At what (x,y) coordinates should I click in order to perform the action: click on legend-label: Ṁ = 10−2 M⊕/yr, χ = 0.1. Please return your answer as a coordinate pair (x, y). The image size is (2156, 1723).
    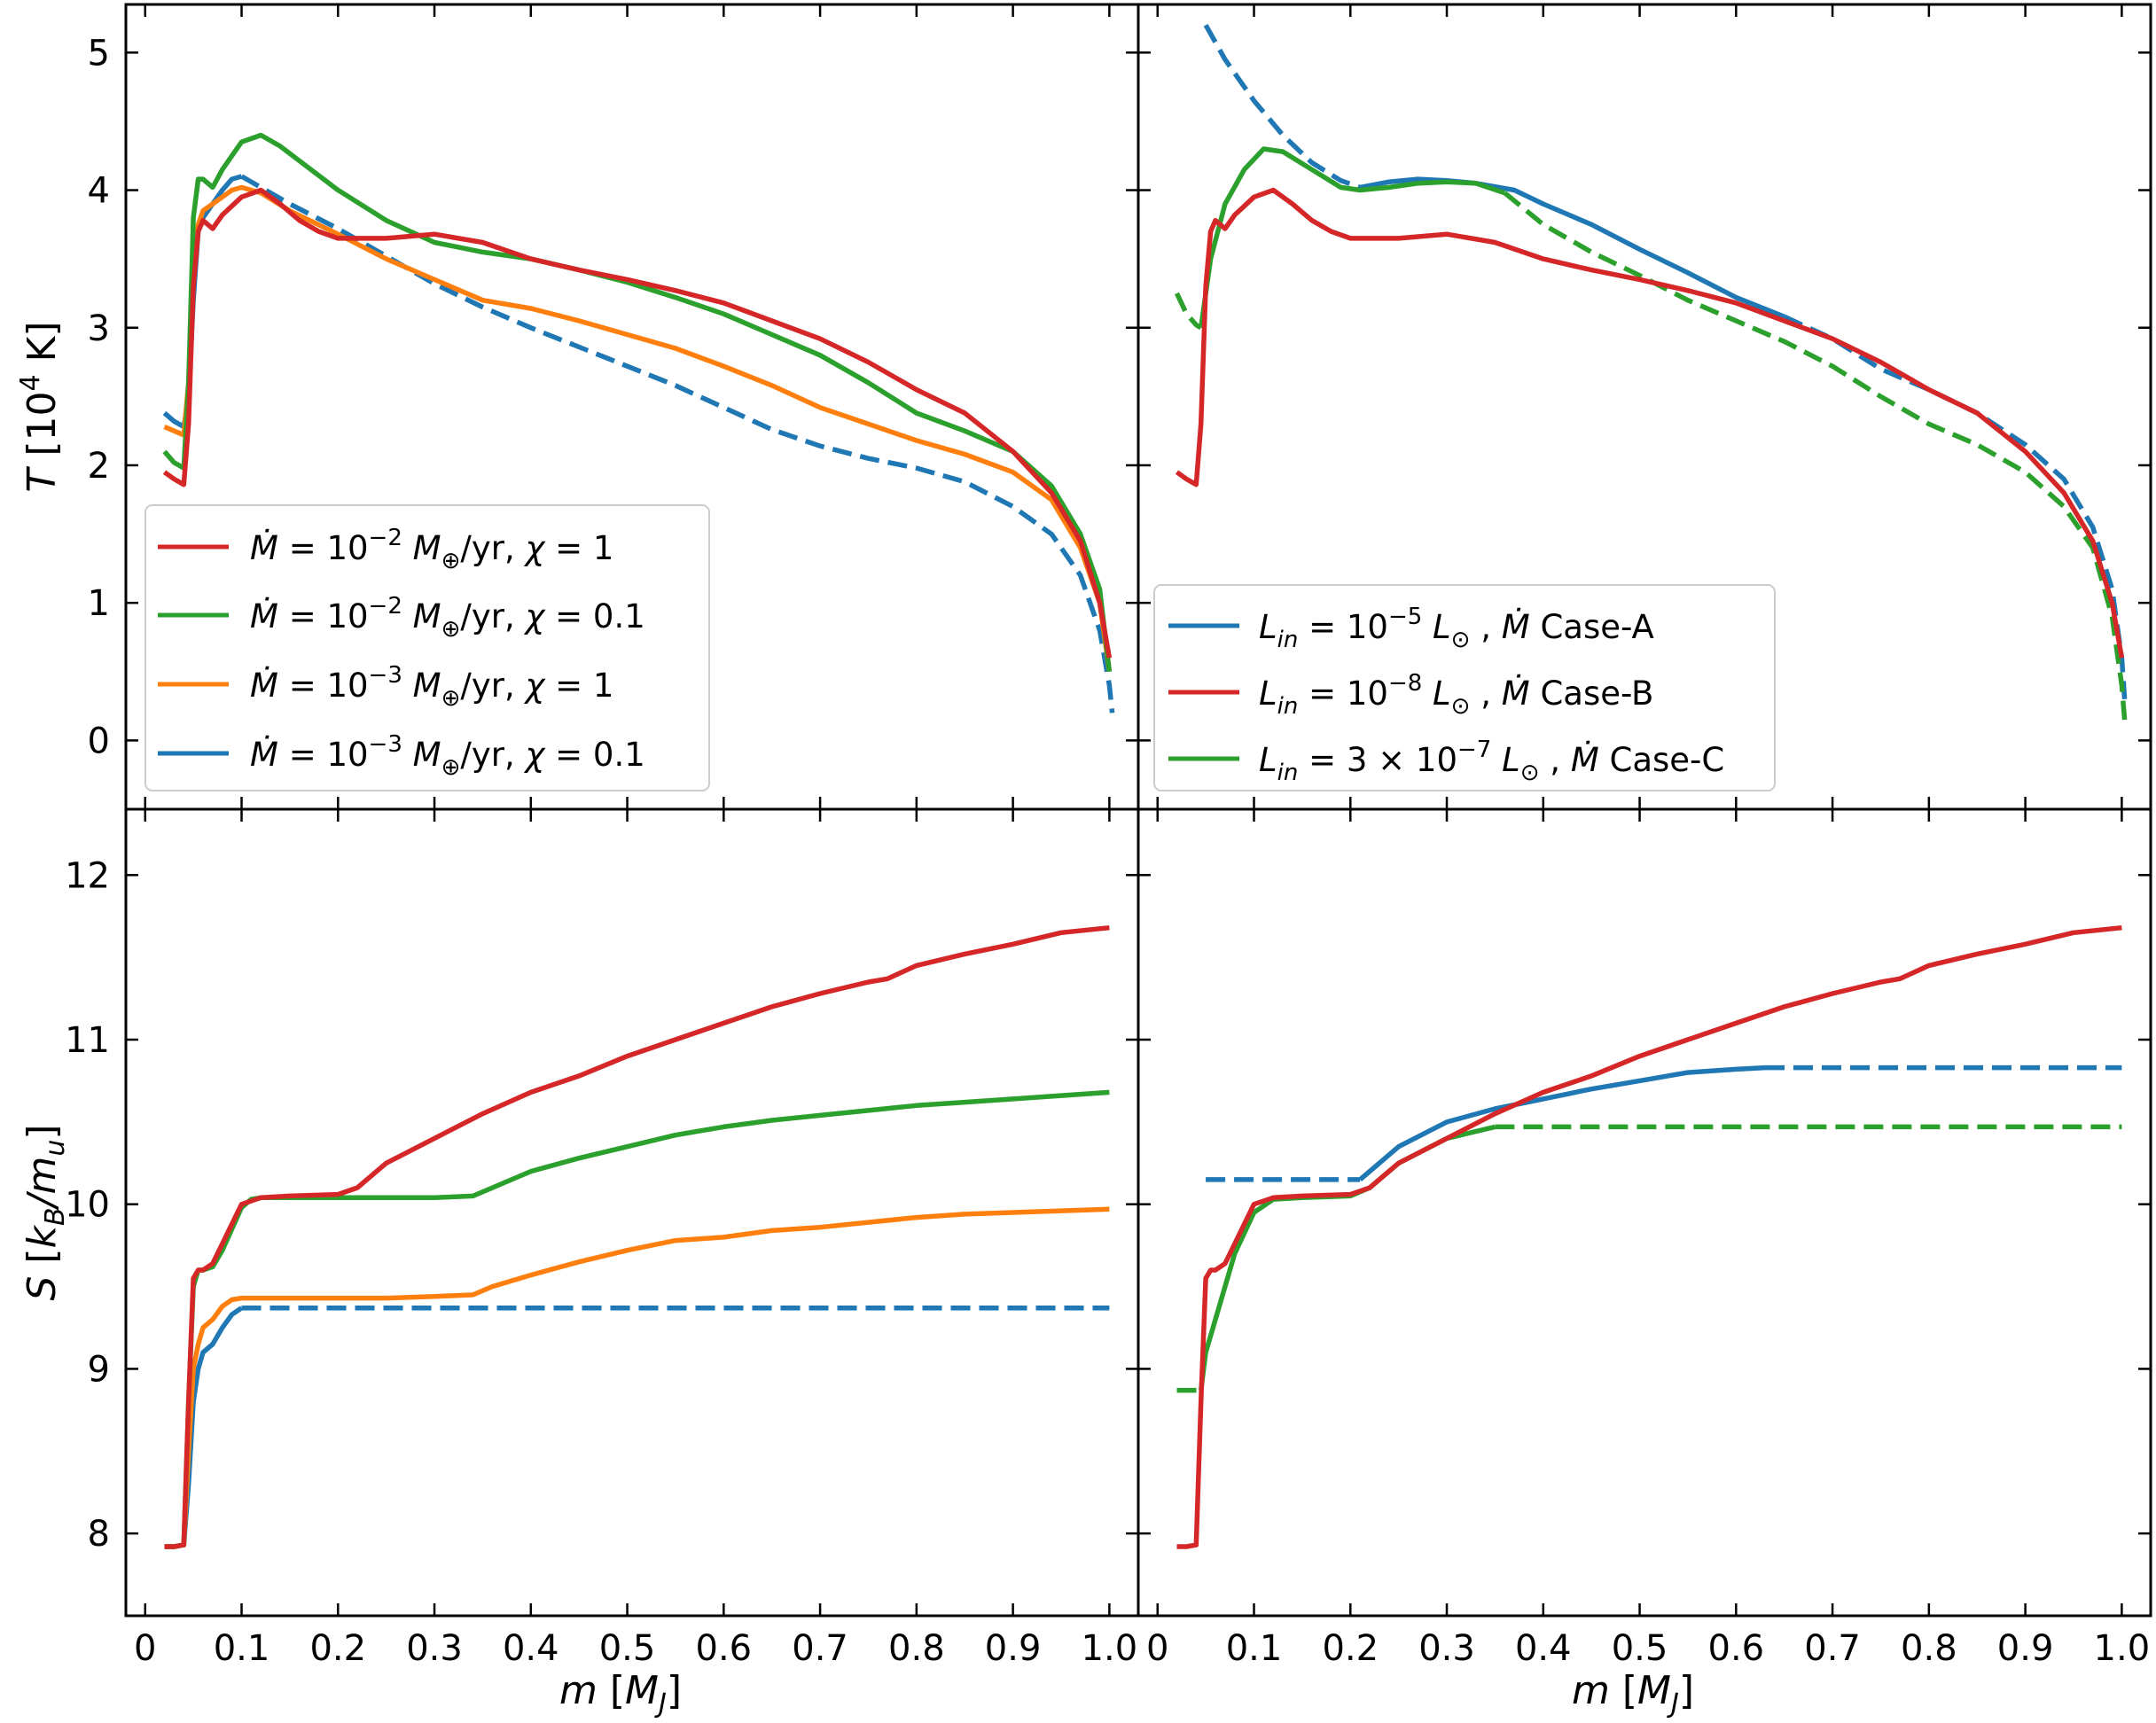
    Looking at the image, I should click on (447, 618).